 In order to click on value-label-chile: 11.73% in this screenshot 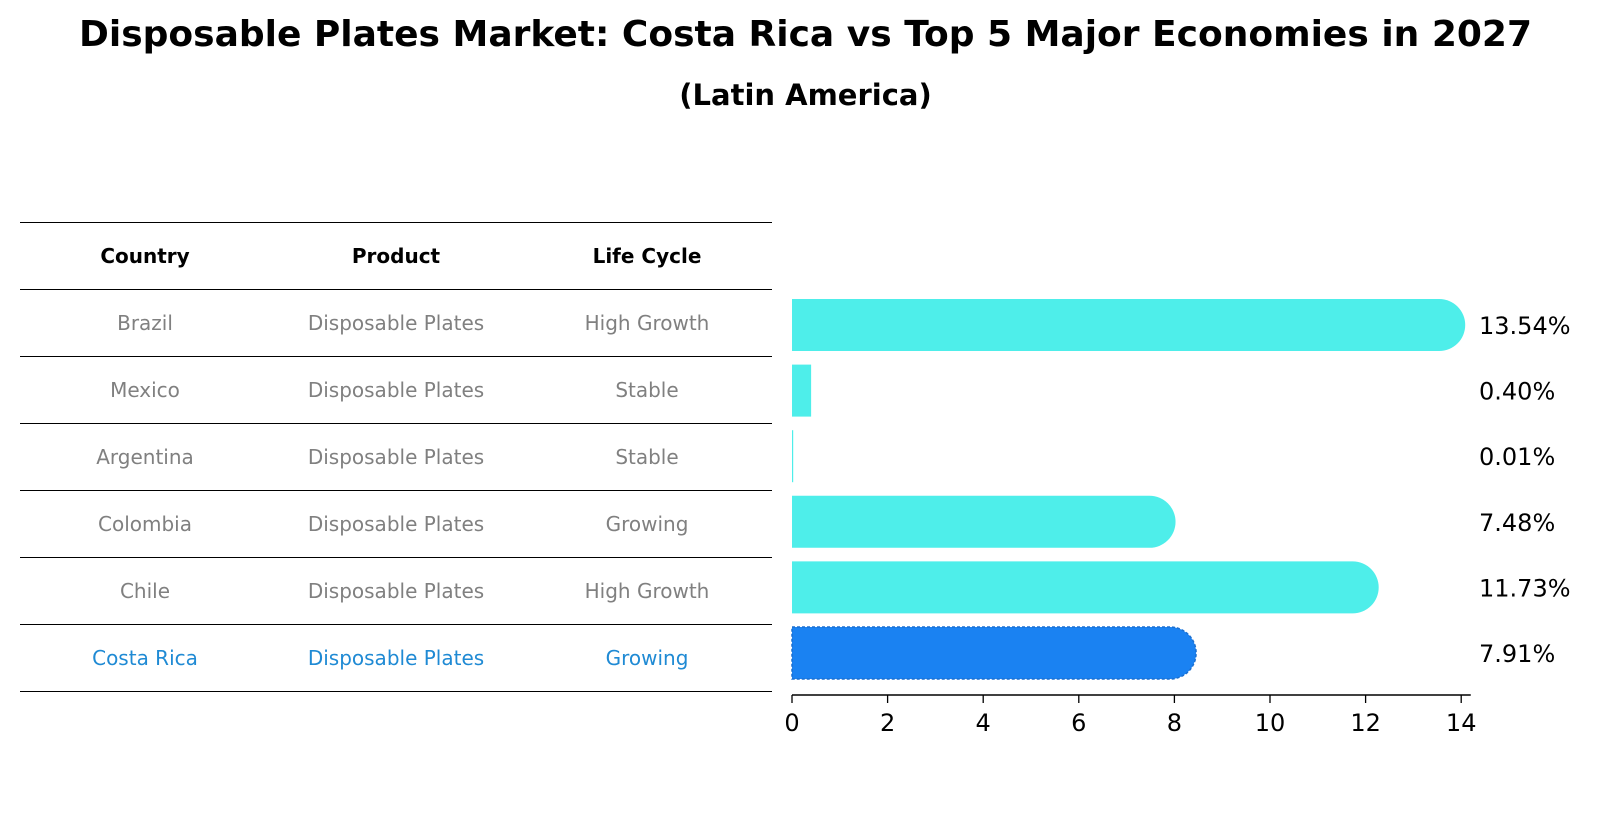, I will do `click(1525, 588)`.